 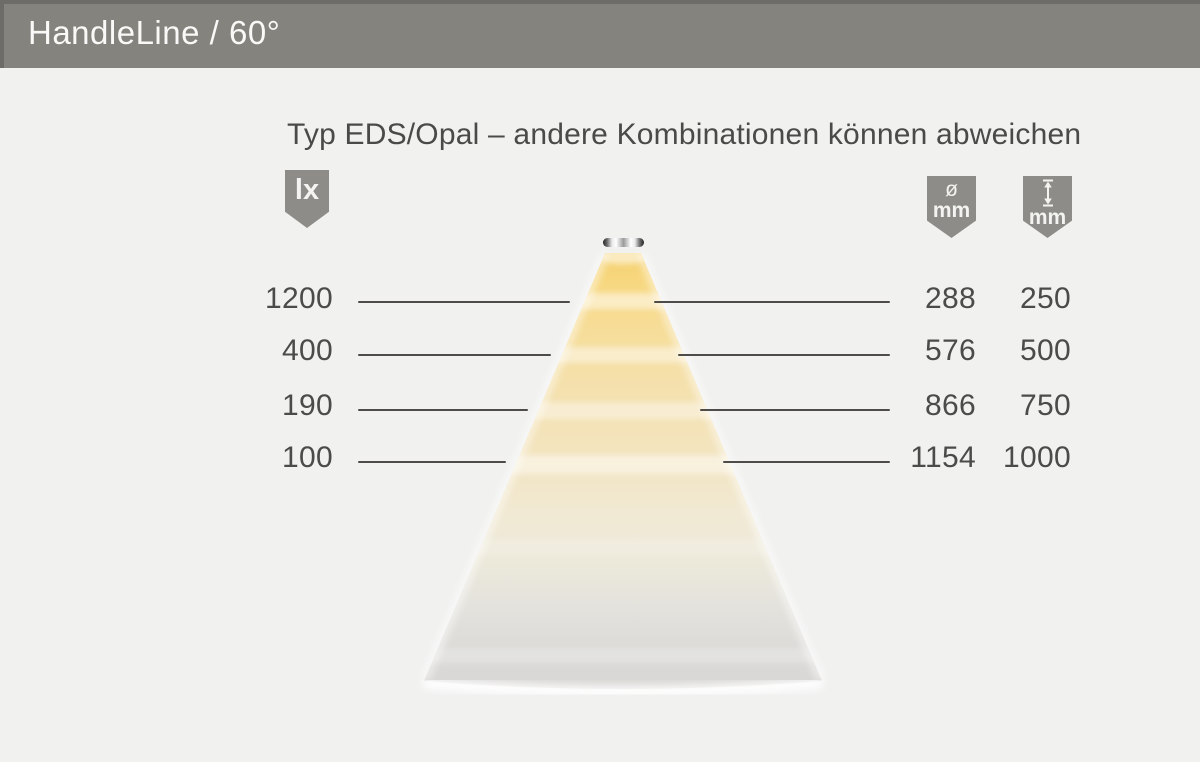 What do you see at coordinates (951, 189) in the screenshot?
I see `diameter-icon: ø` at bounding box center [951, 189].